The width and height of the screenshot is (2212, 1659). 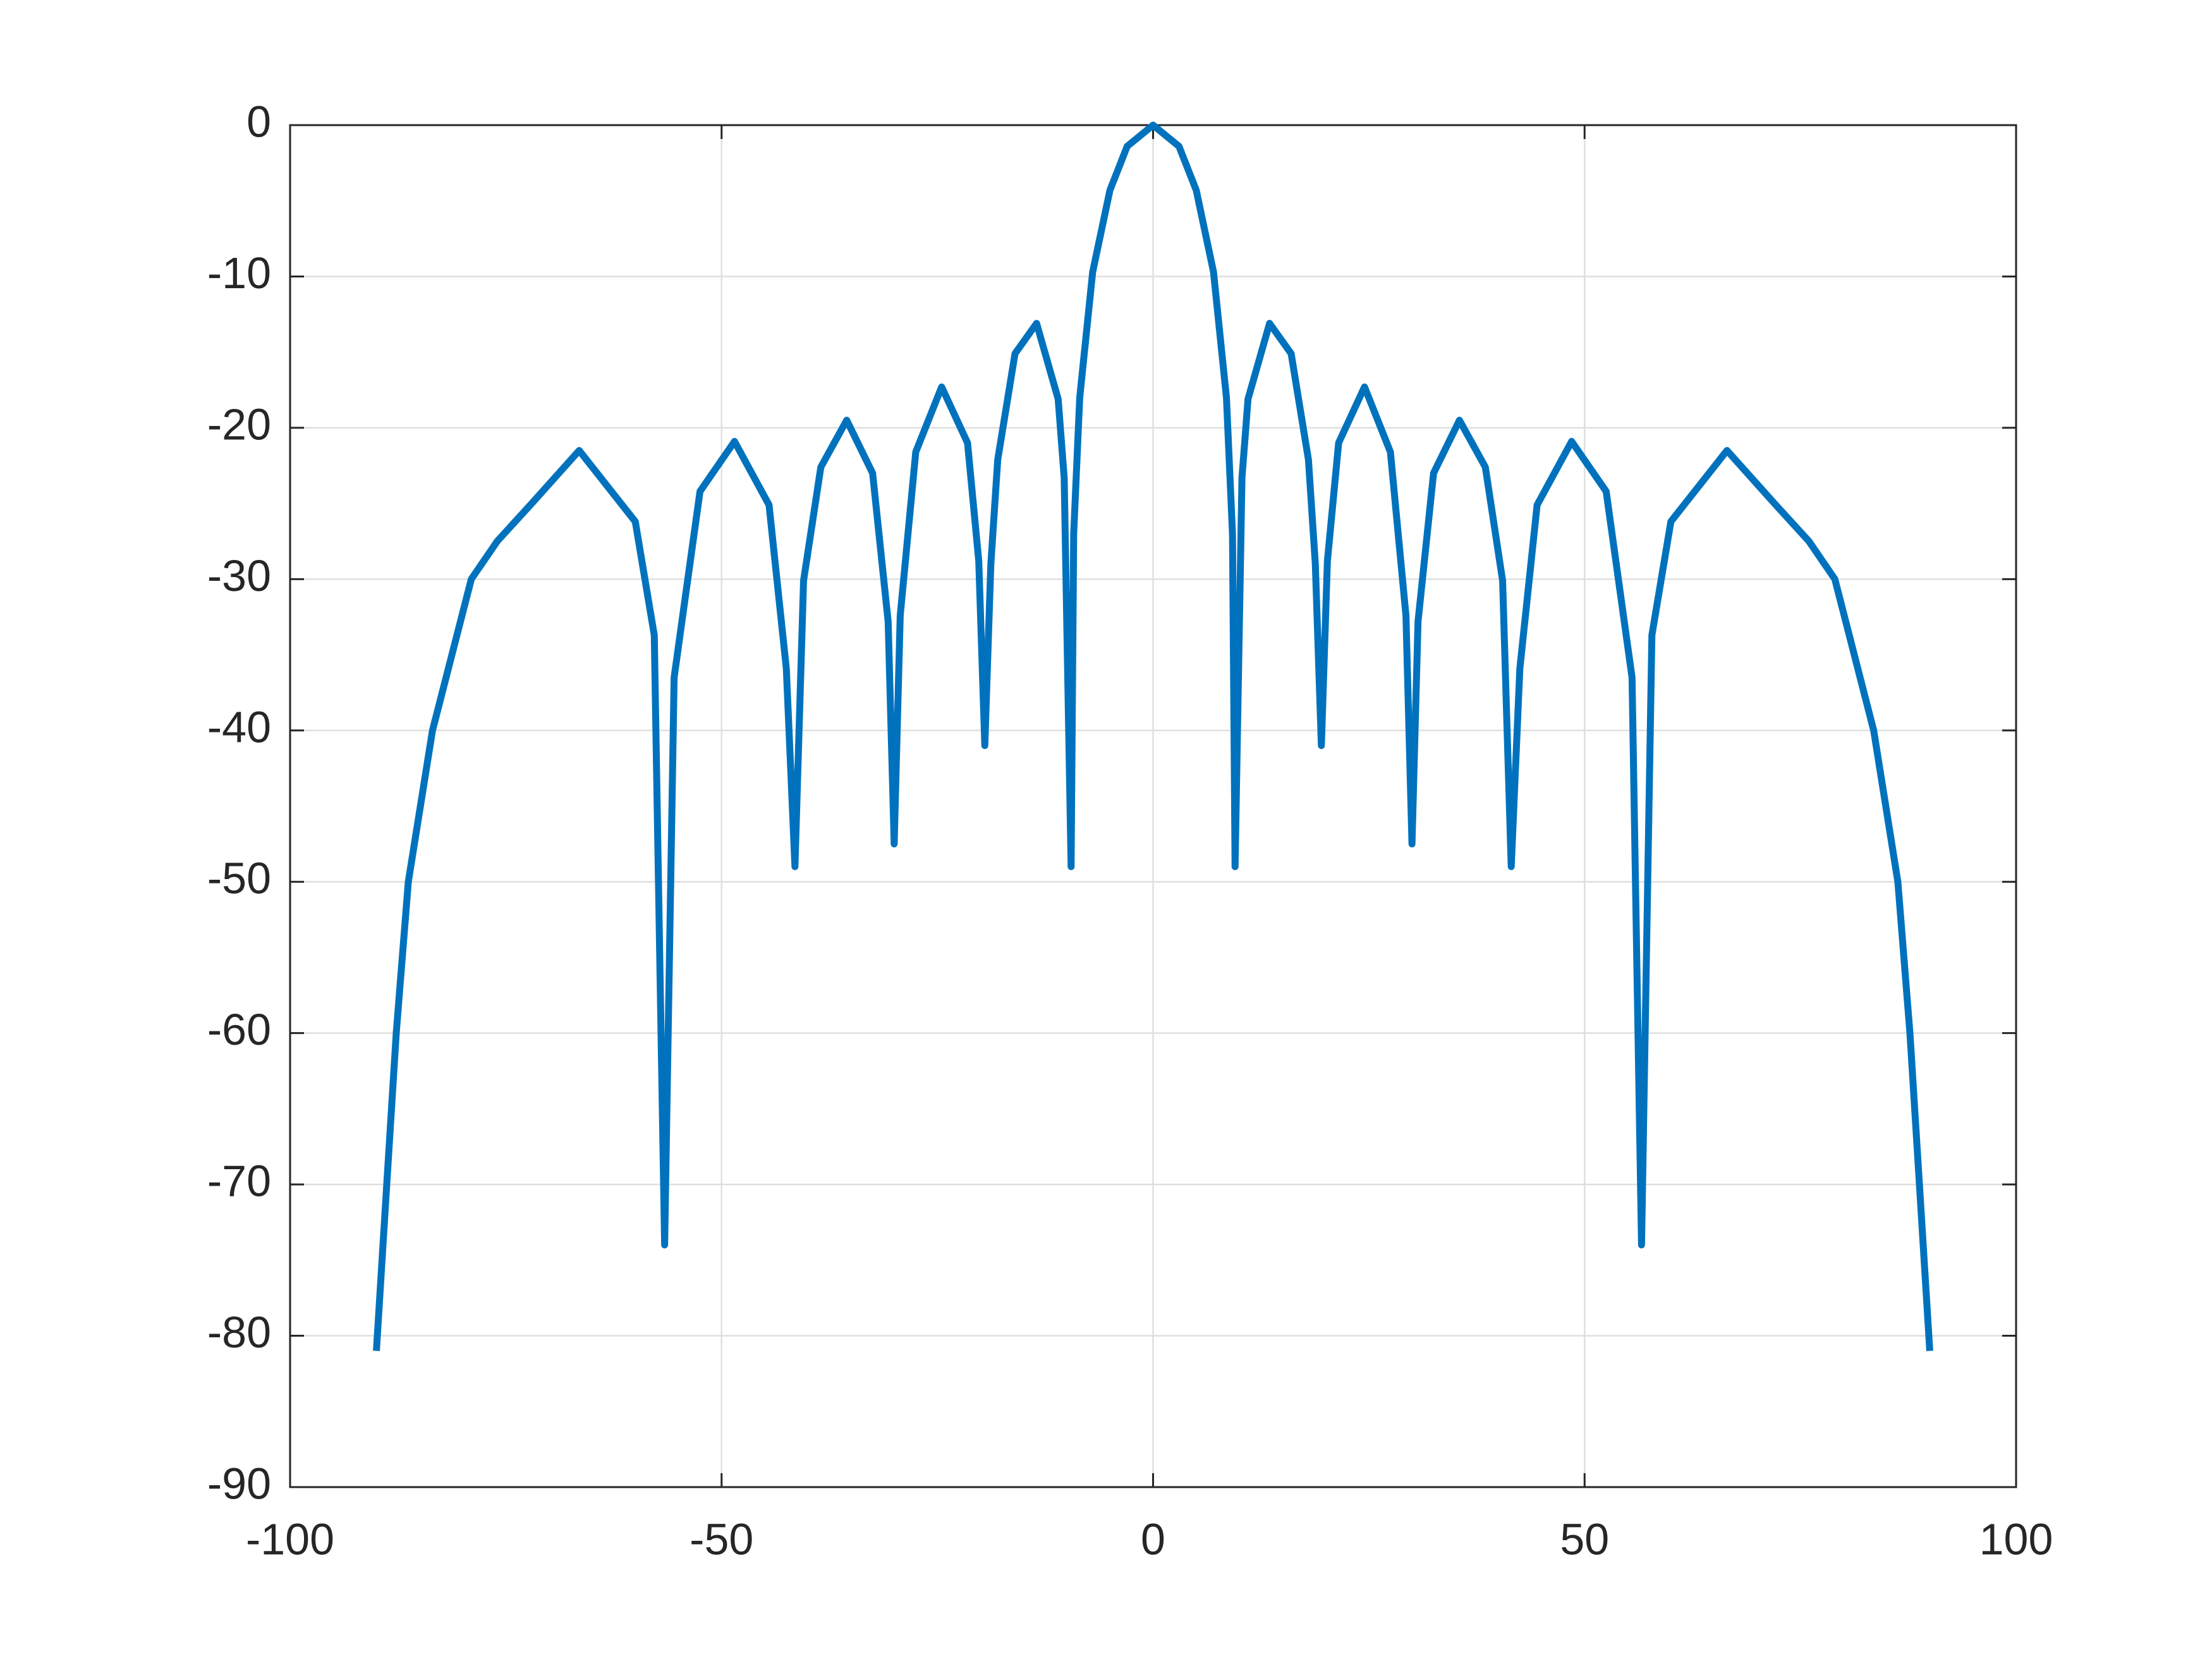 I want to click on y-tick-label: -10, so click(x=239, y=273).